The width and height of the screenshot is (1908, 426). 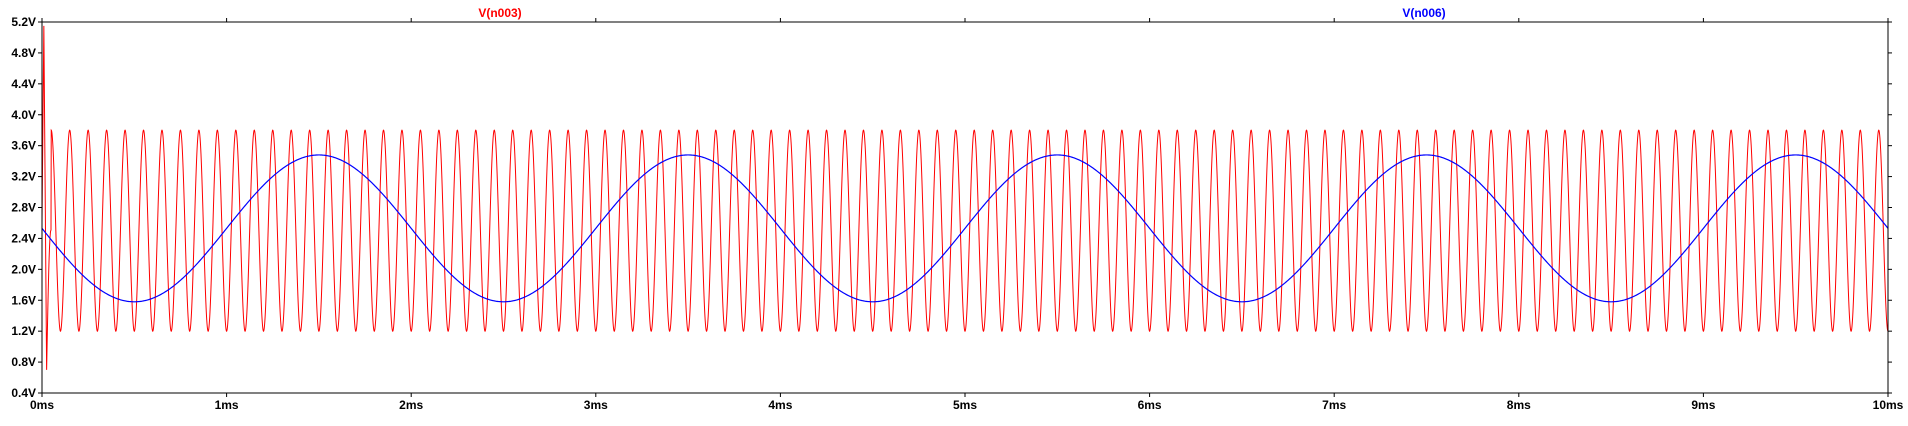 I want to click on y-tick-label: 3.2V, so click(x=23, y=177).